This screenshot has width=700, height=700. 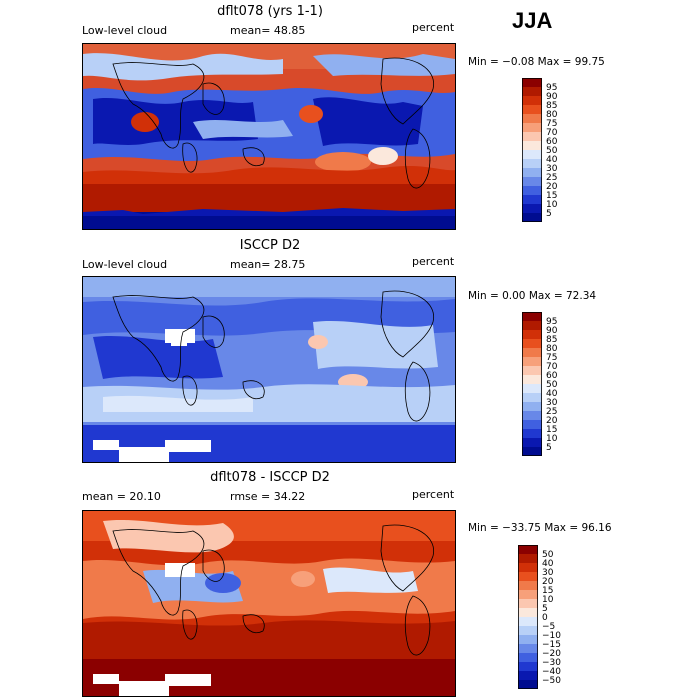 What do you see at coordinates (532, 296) in the screenshot?
I see `panel-2-minmax: Min = 0.00 Max = 72.34` at bounding box center [532, 296].